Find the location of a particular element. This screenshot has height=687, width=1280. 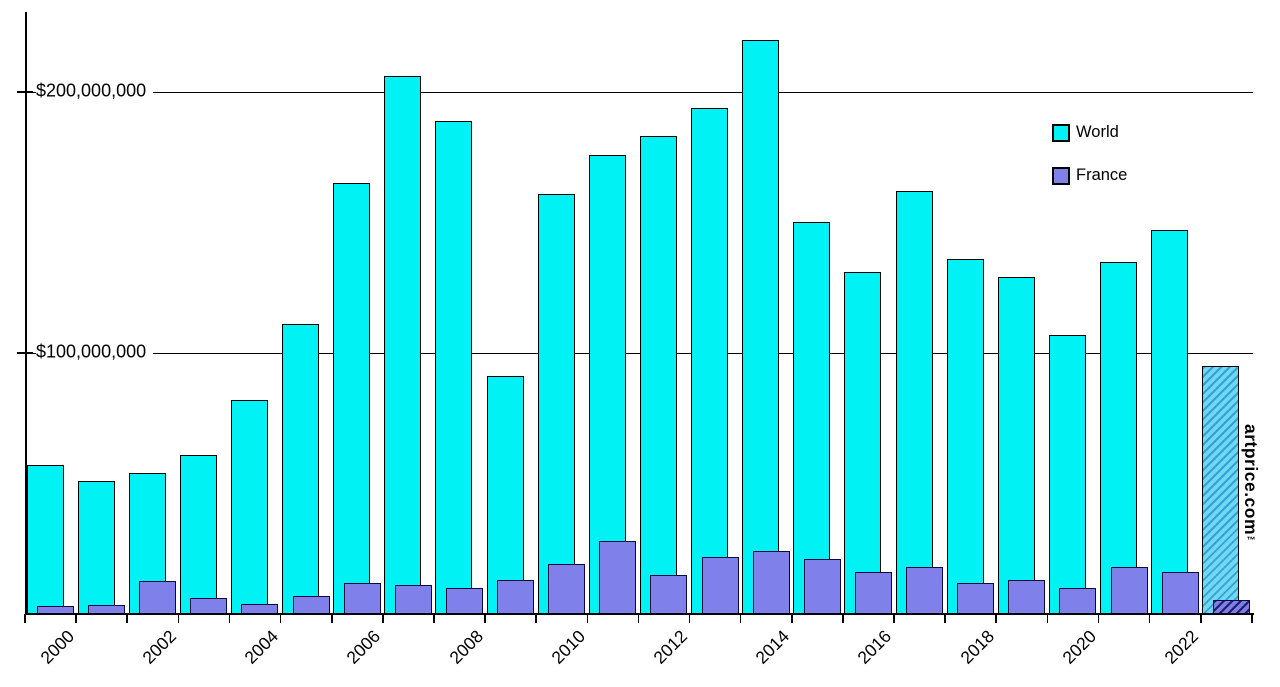

legend-item-france: France is located at coordinates (1089, 175).